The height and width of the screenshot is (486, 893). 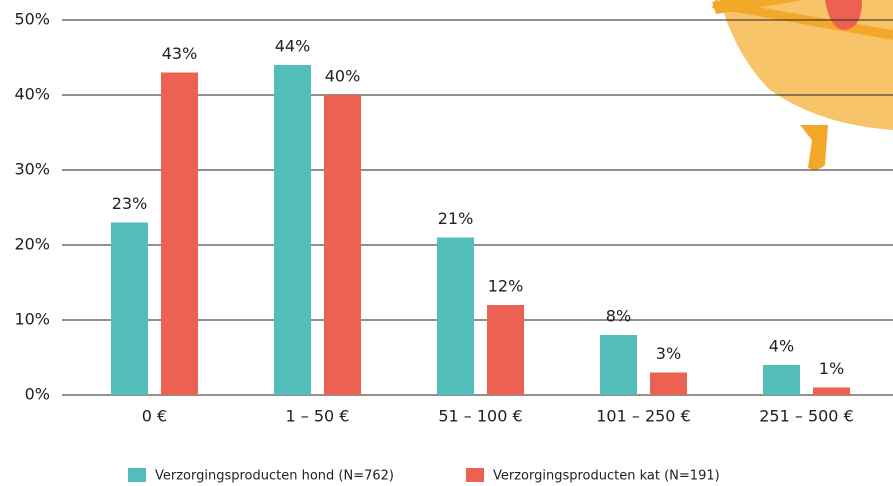 What do you see at coordinates (130, 203) in the screenshot?
I see `value-label: 23%` at bounding box center [130, 203].